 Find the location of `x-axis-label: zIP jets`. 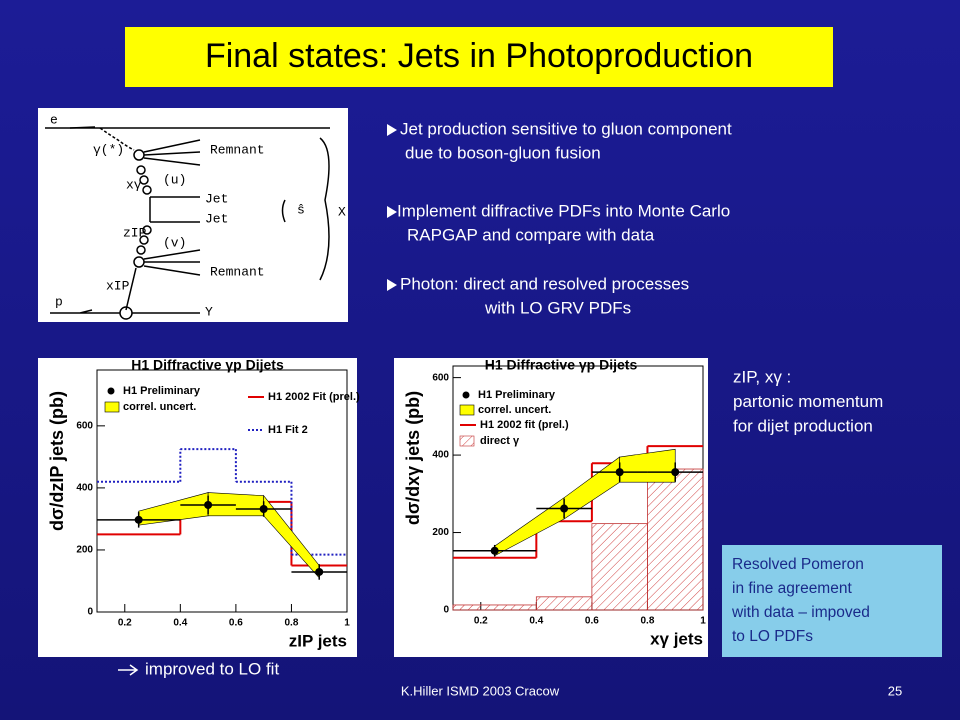

x-axis-label: zIP jets is located at coordinates (318, 640).